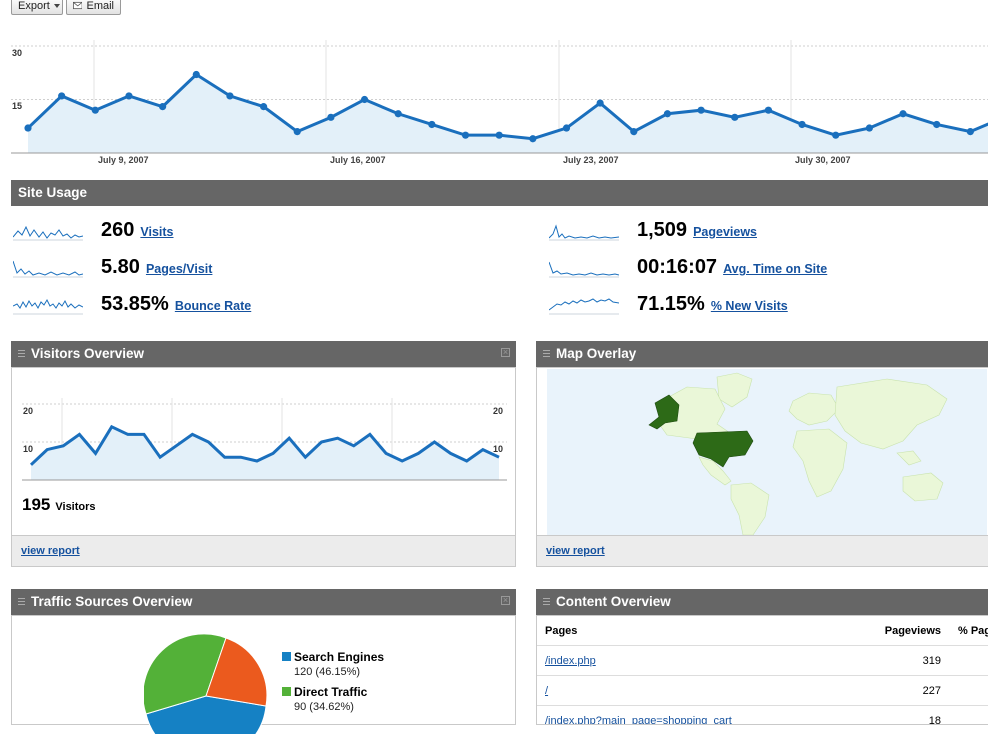  What do you see at coordinates (613, 601) in the screenshot?
I see `content-overview-title: Content Overview` at bounding box center [613, 601].